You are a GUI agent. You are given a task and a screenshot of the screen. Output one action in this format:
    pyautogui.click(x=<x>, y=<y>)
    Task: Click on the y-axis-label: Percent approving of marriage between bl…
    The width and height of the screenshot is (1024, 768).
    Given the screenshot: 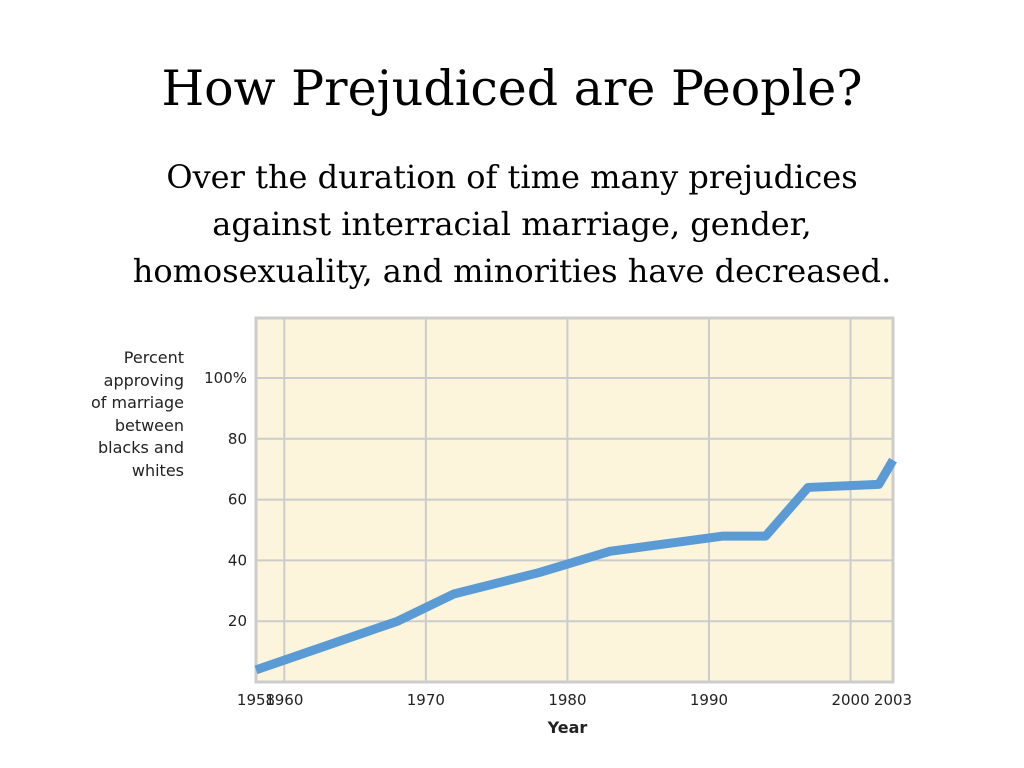 What is the action you would take?
    pyautogui.click(x=123, y=415)
    